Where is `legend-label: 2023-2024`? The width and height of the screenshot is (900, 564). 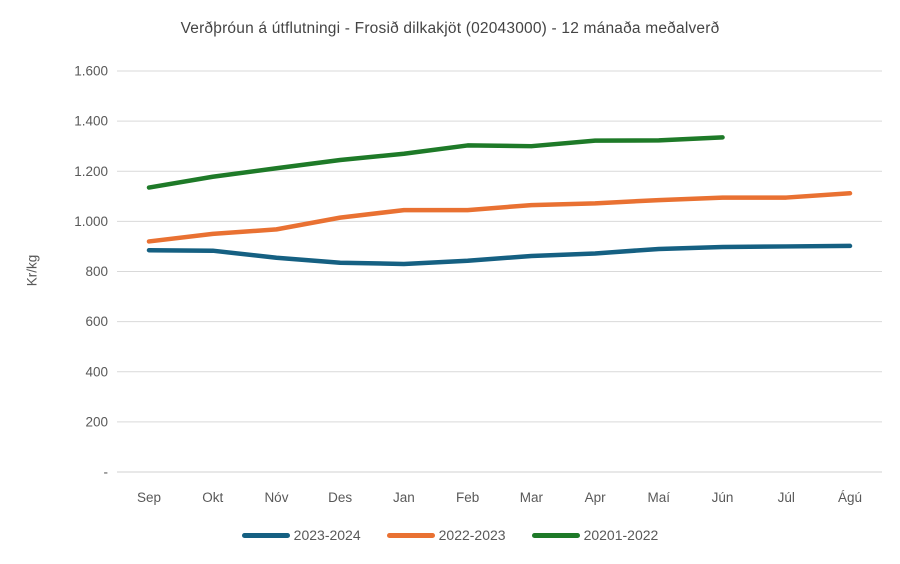
legend-label: 2023-2024 is located at coordinates (327, 535).